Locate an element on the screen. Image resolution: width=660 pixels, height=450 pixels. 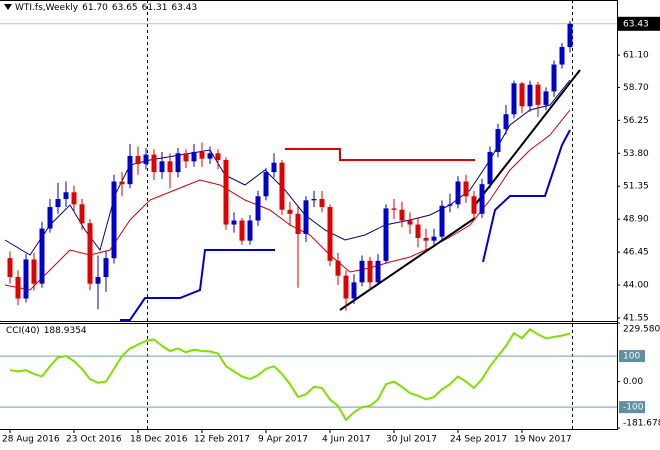
trendline is located at coordinates (407, 264).